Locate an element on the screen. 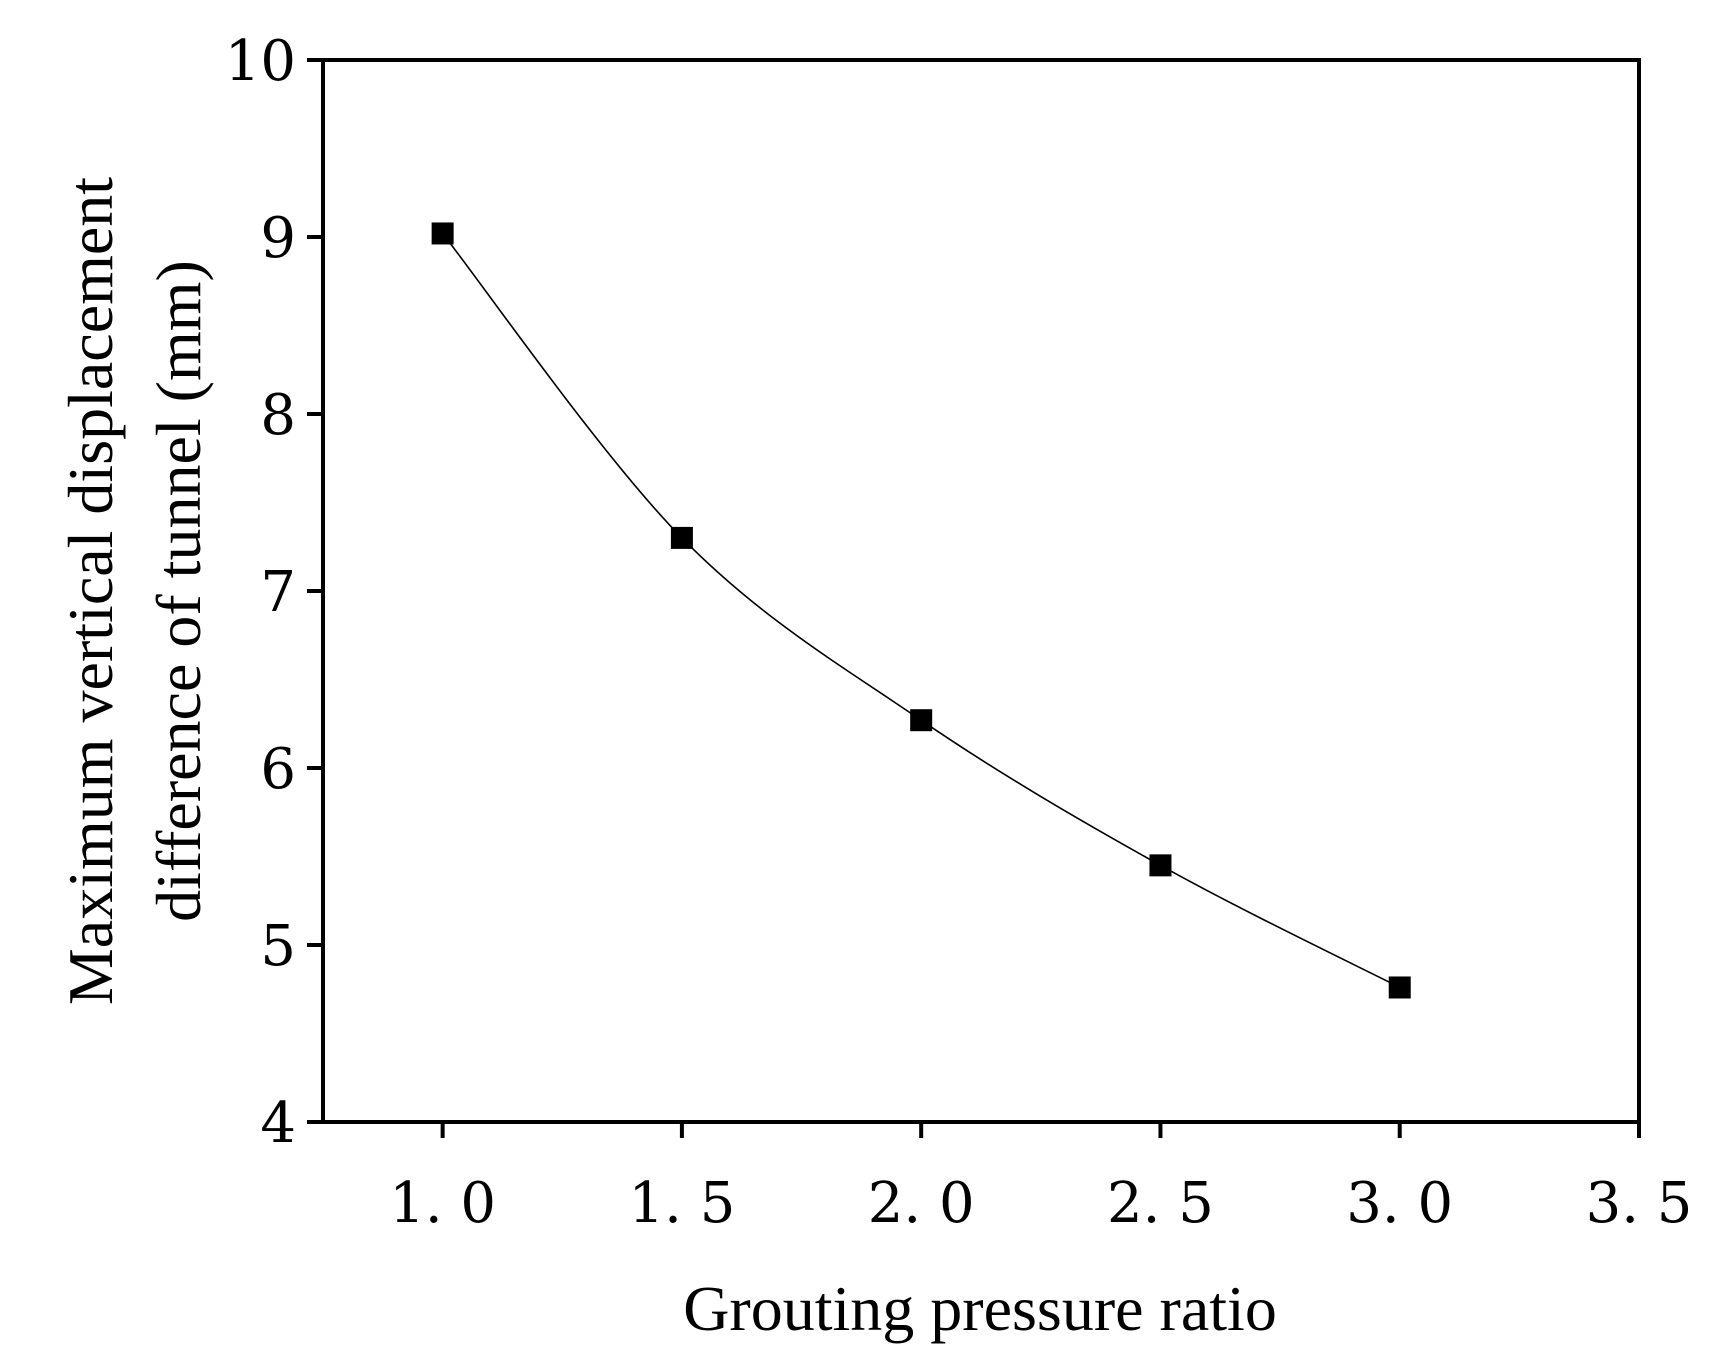 This screenshot has height=1366, width=1728. x-tick-label: 1. 0 is located at coordinates (442, 1203).